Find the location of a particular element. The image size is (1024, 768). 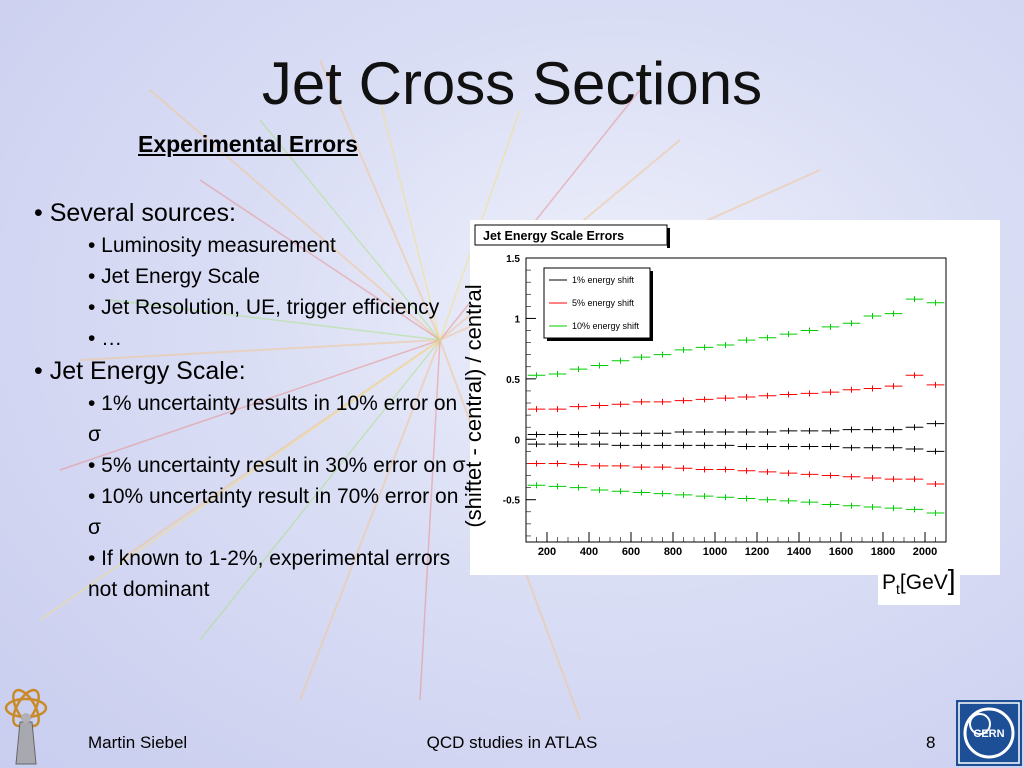

x-tick-label: 2000 is located at coordinates (925, 552).